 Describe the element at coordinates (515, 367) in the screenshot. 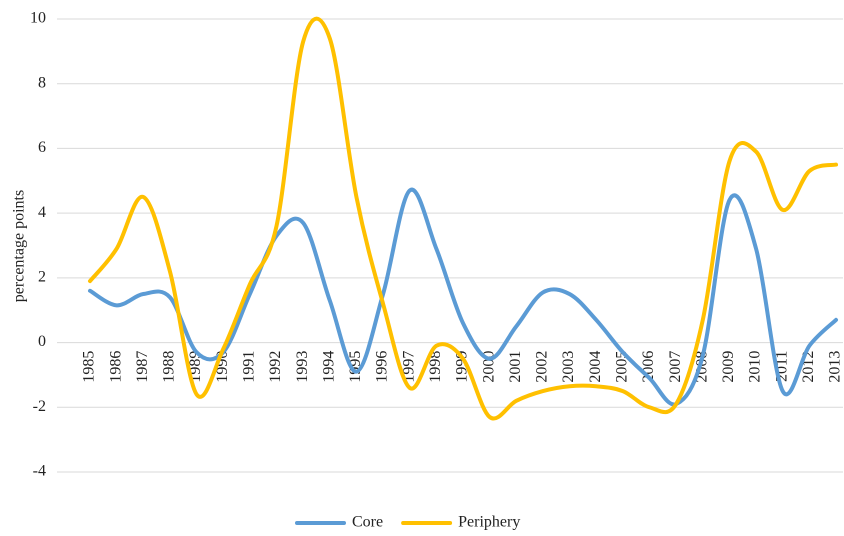

I see `x-tick-label: 2001` at that location.